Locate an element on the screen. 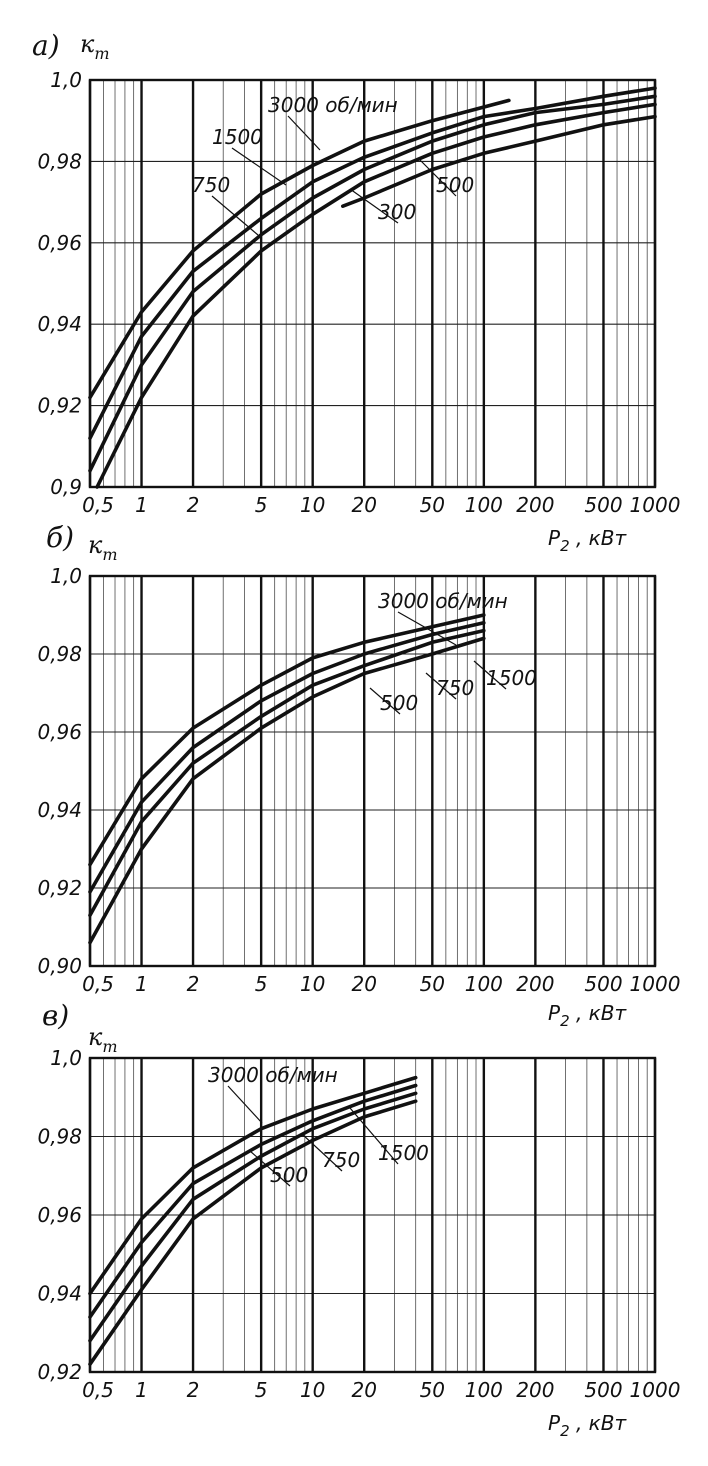 This screenshot has width=708, height=1466. panel-letter: б) is located at coordinates (60, 537).